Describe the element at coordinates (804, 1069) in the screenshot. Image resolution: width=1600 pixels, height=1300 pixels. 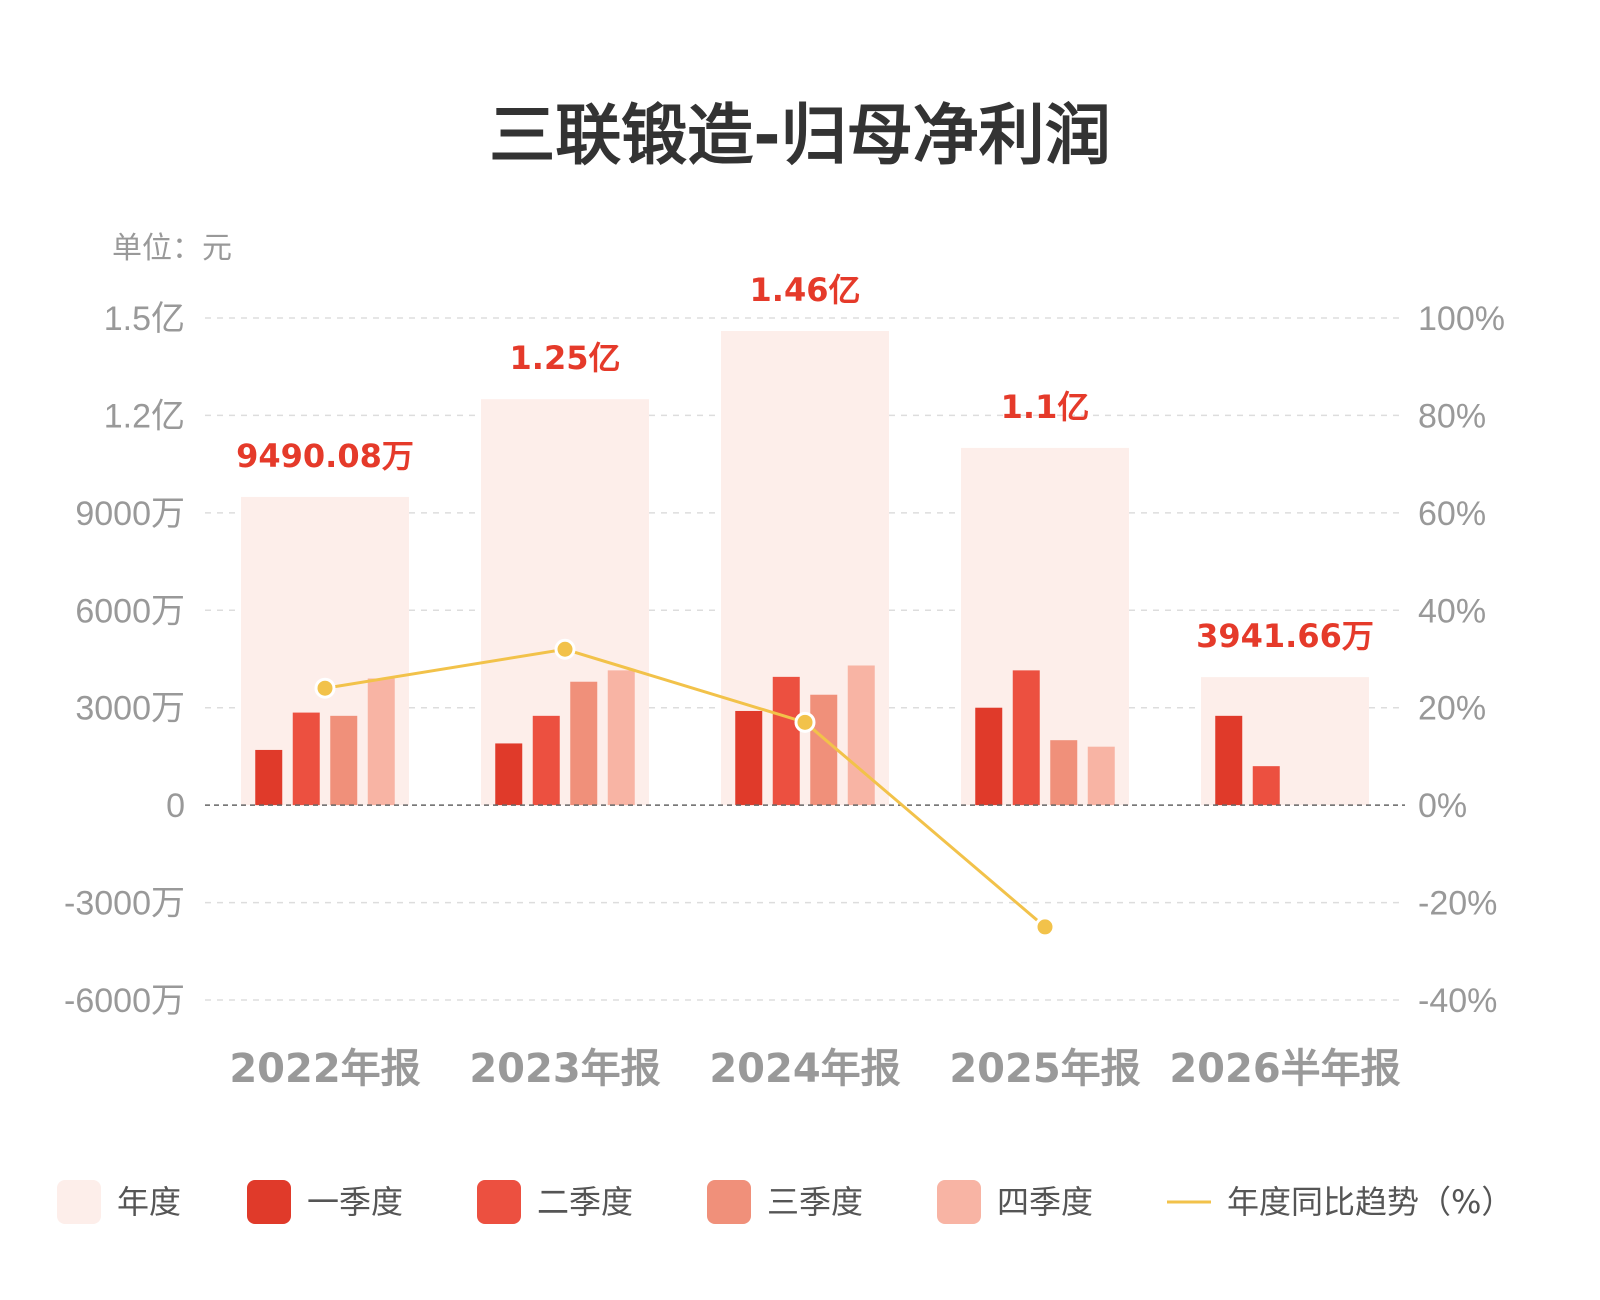
I see `x-tick-label: 2024年报` at that location.